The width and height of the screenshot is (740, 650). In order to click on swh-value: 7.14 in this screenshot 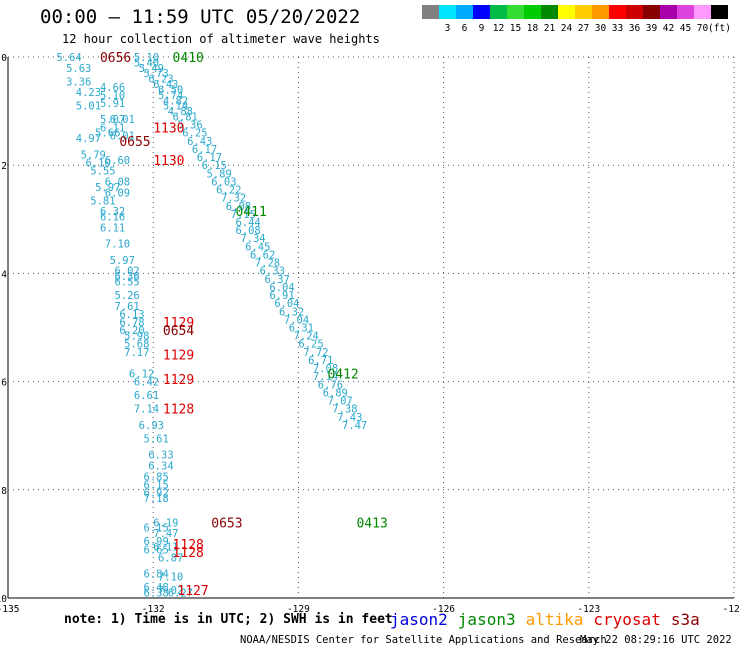, I will do `click(325, 377)`.